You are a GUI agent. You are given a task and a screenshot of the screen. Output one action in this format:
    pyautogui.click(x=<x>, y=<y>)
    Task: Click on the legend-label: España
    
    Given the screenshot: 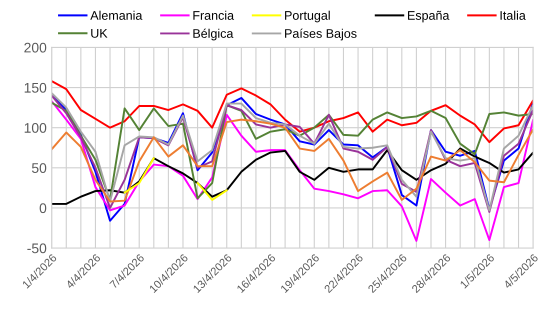 What is the action you would take?
    pyautogui.click(x=429, y=16)
    